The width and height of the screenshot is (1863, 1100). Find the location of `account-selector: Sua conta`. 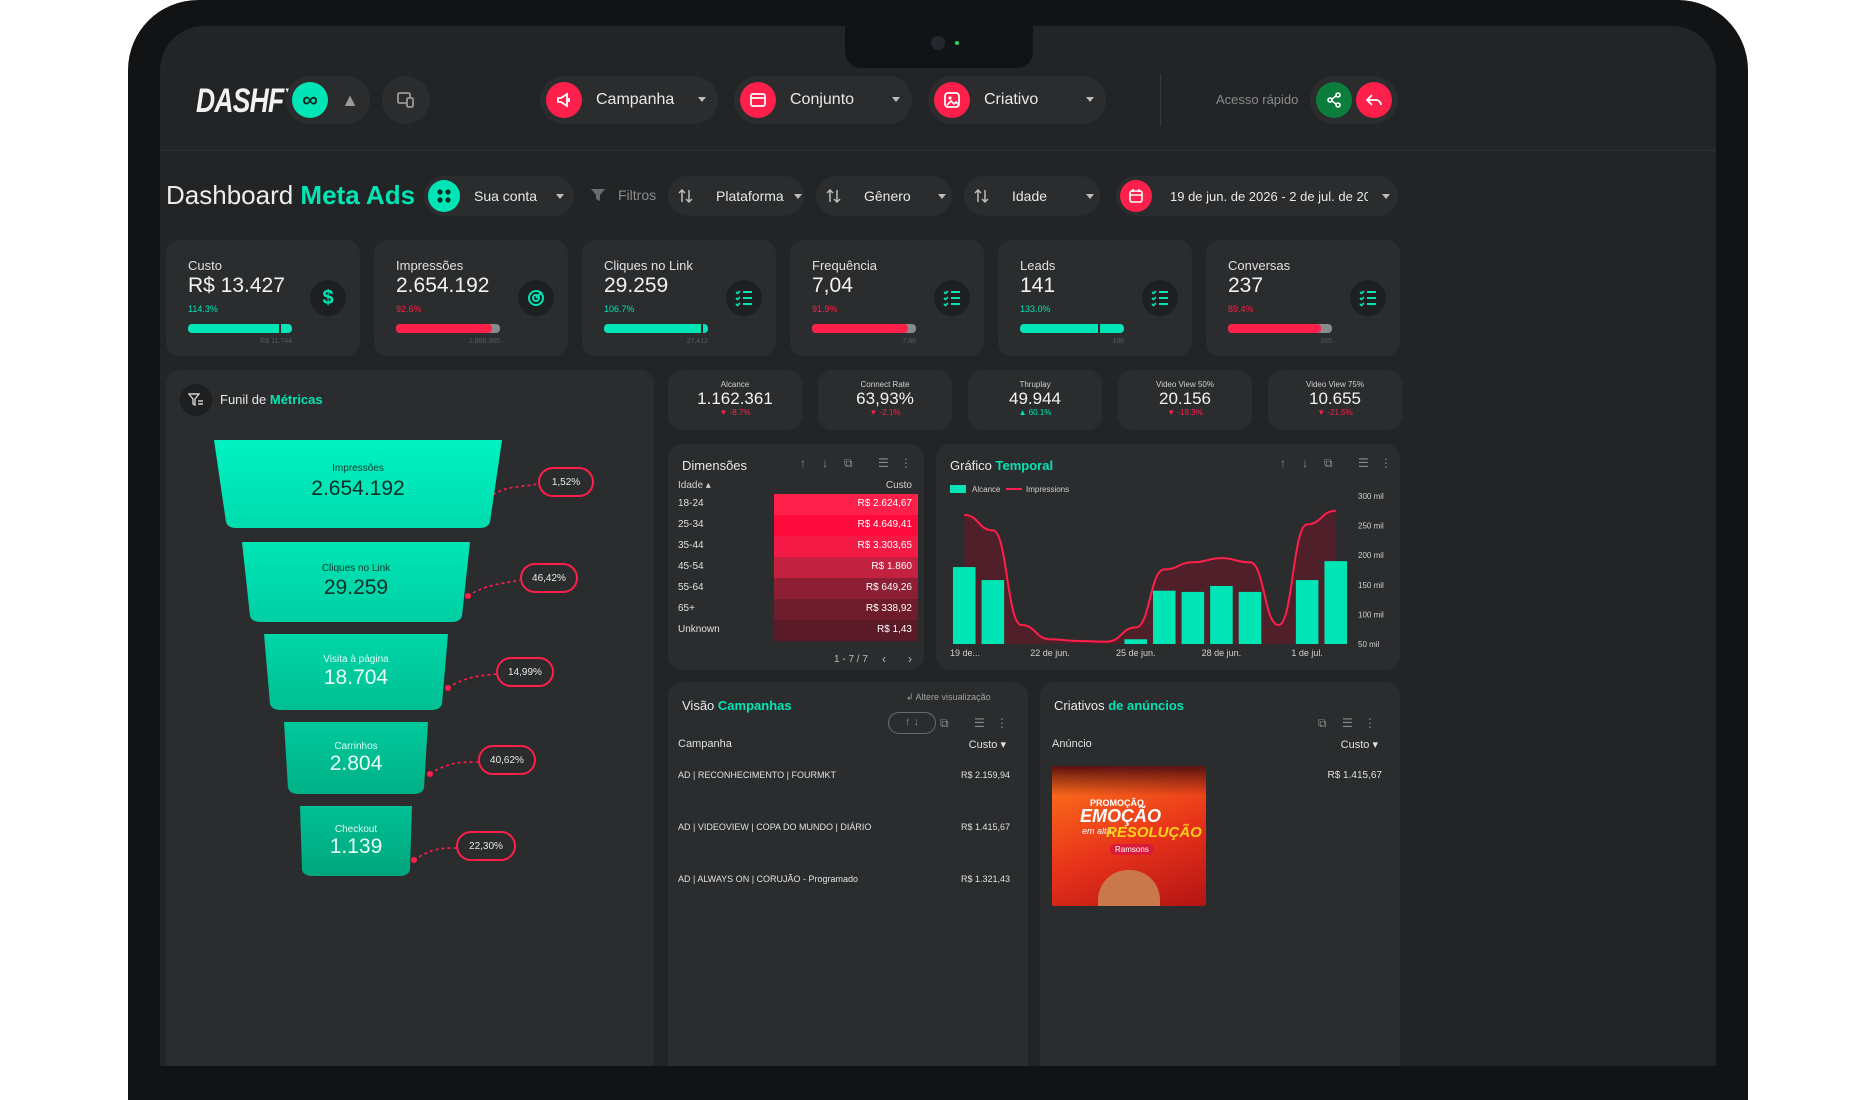

account-selector: Sua conta is located at coordinates (499, 196).